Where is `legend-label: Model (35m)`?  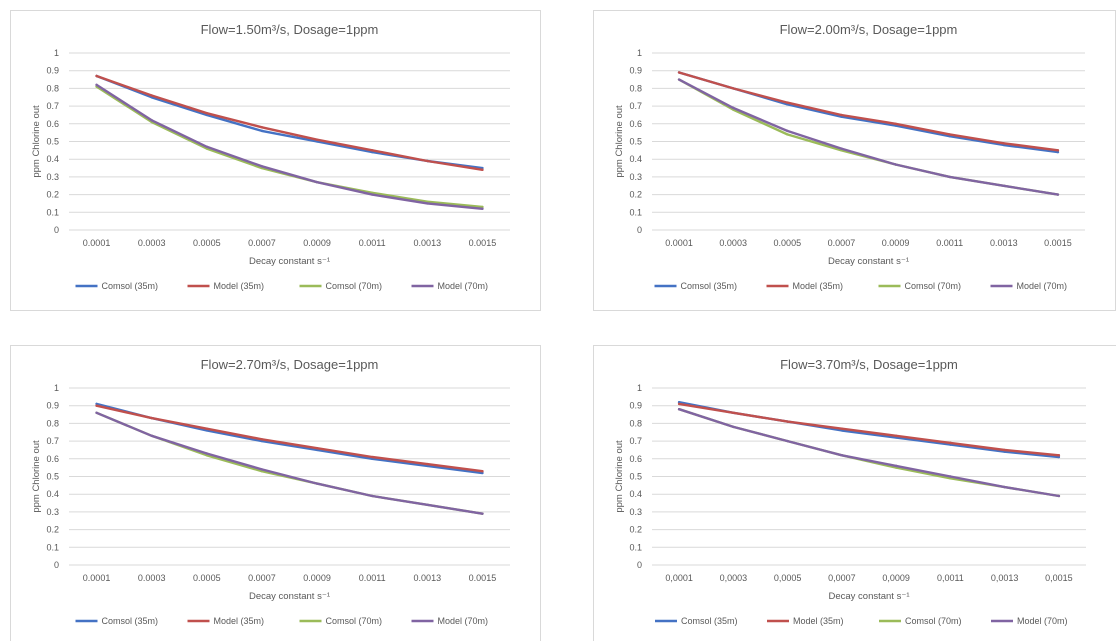 legend-label: Model (35m) is located at coordinates (818, 286).